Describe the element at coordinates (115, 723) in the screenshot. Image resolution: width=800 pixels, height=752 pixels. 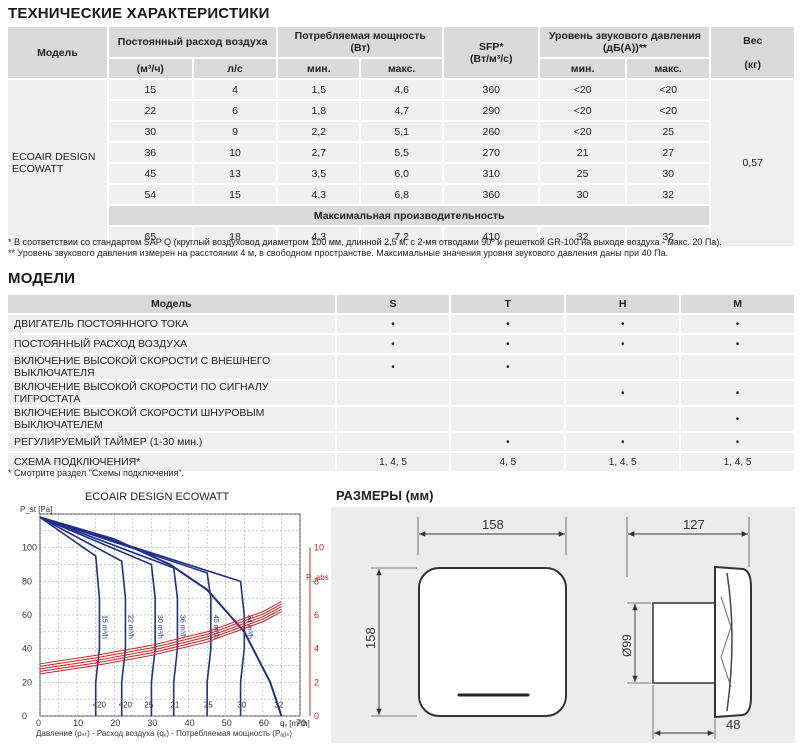
I see `chart-x-tick: 20` at that location.